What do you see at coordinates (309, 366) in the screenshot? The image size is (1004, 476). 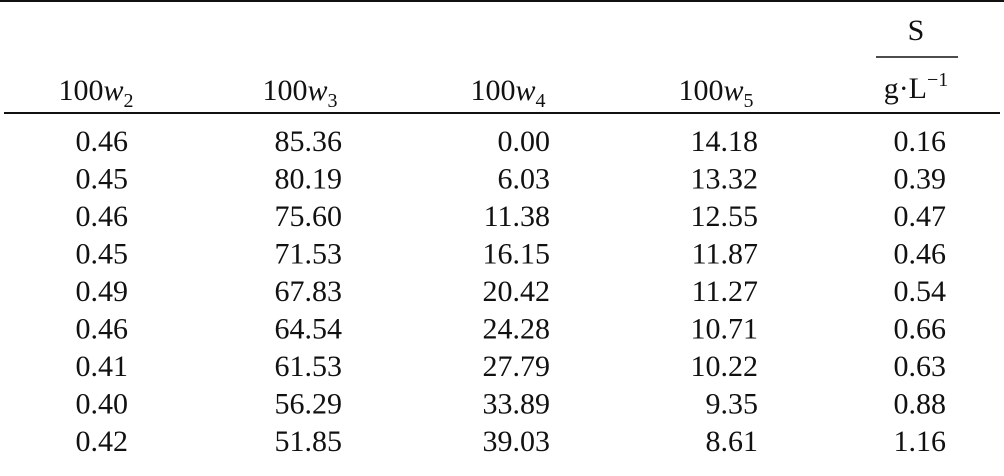 I see `cell: 61.53` at bounding box center [309, 366].